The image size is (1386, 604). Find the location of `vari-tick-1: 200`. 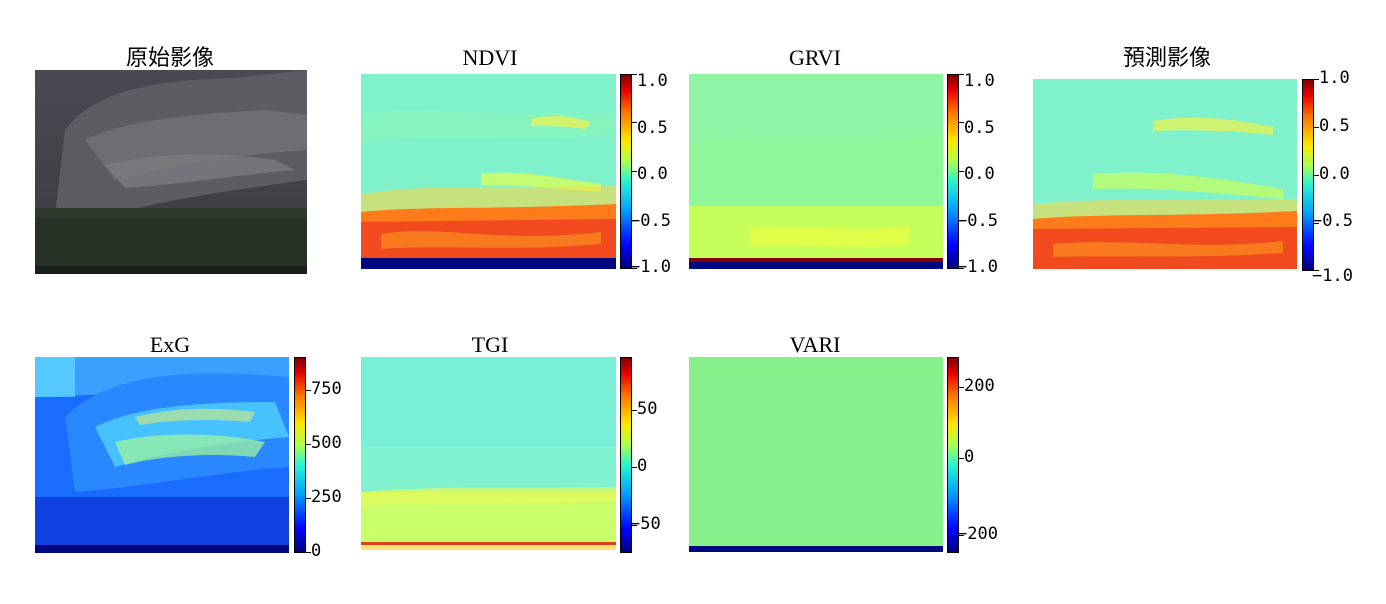

vari-tick-1: 200 is located at coordinates (979, 386).